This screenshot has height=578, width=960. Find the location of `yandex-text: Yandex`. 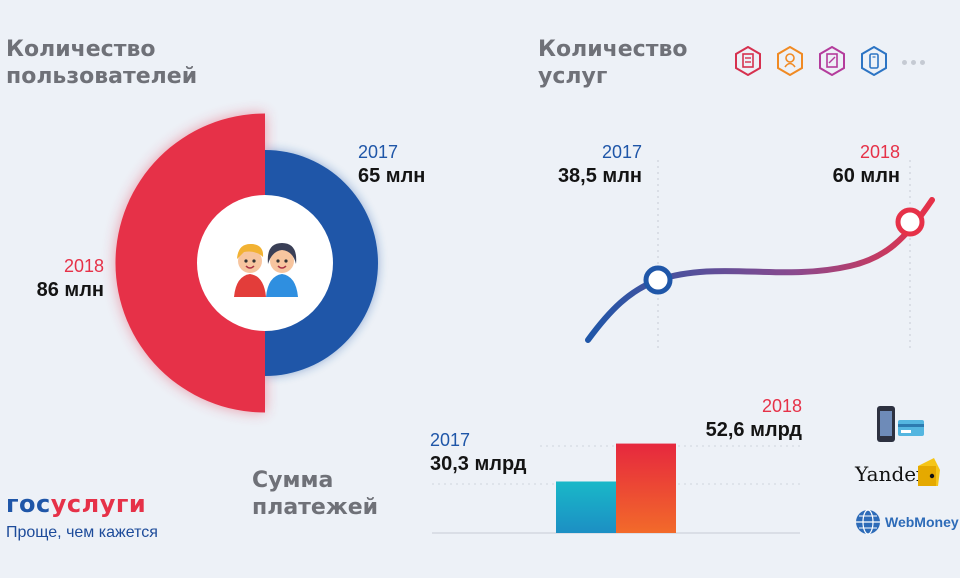

yandex-text: Yandex is located at coordinates (891, 474).